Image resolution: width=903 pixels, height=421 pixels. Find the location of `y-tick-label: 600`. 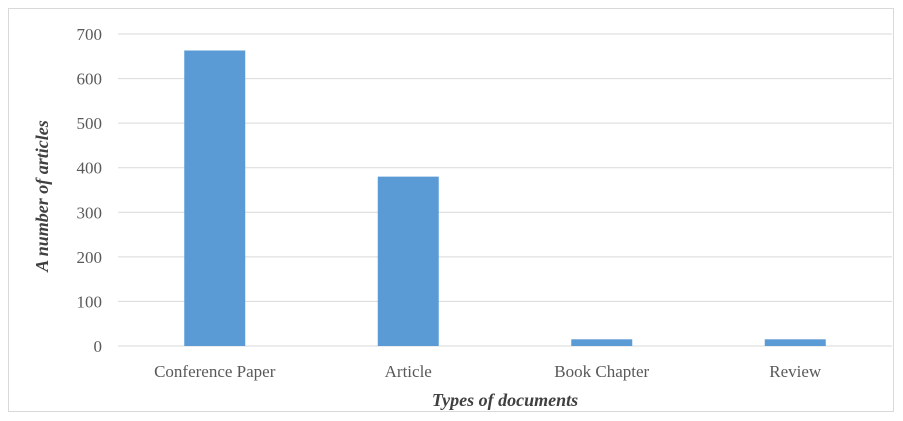

y-tick-label: 600 is located at coordinates (90, 79).